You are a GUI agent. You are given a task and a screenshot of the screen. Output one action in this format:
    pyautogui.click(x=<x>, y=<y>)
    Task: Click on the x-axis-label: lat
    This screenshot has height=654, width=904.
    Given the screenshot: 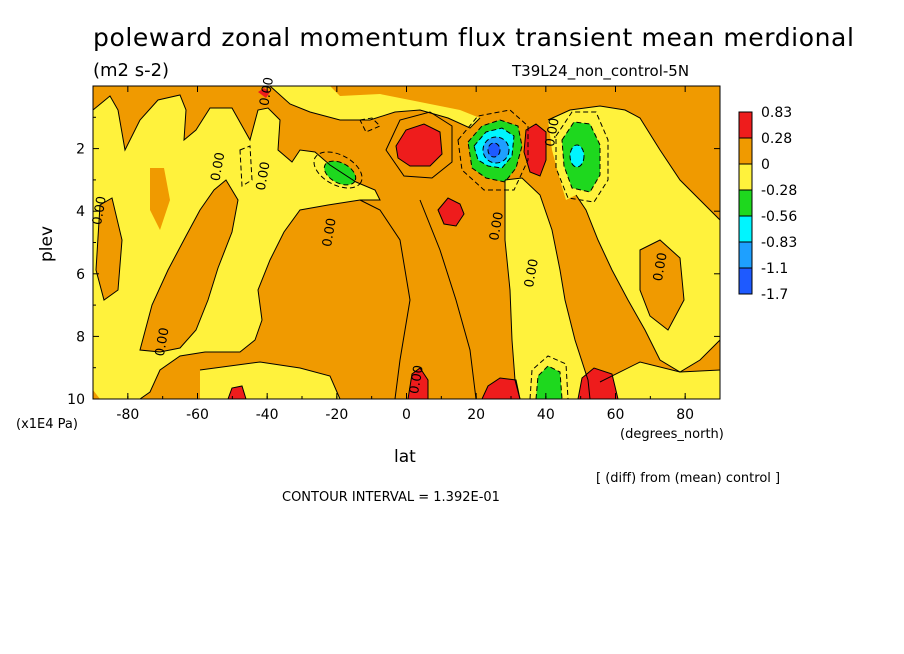 What is the action you would take?
    pyautogui.click(x=405, y=457)
    